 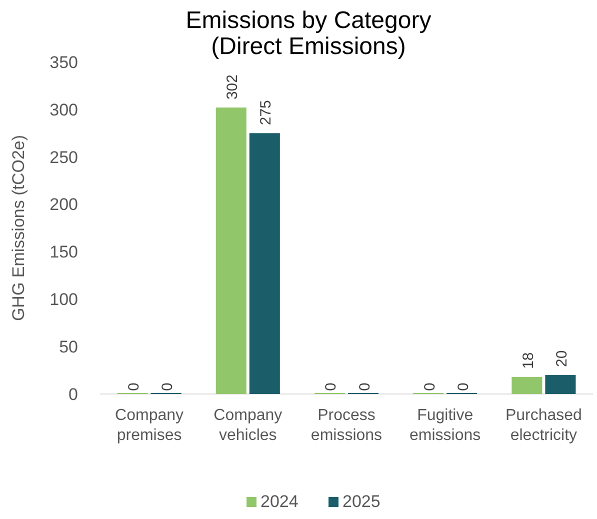 I want to click on data-label: 302, so click(x=233, y=87).